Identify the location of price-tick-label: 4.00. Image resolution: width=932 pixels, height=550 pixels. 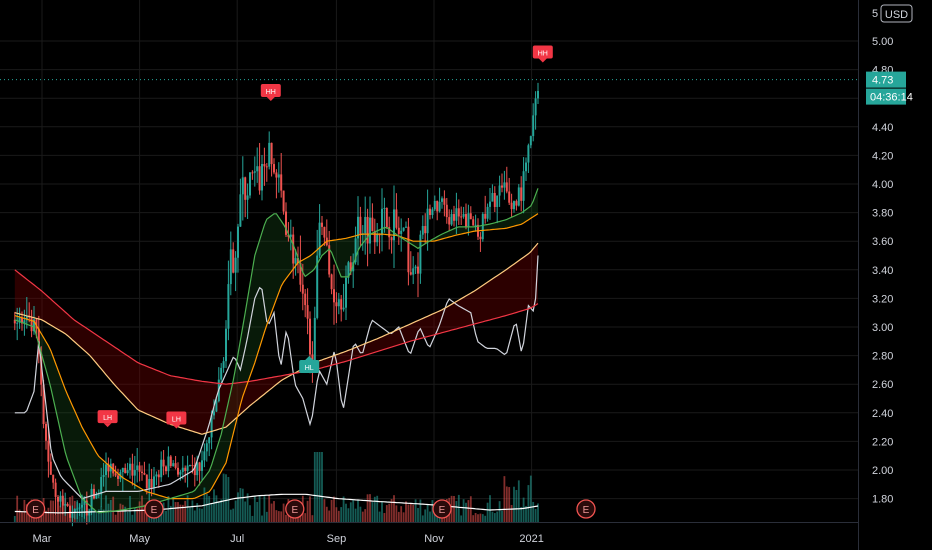
(882, 185).